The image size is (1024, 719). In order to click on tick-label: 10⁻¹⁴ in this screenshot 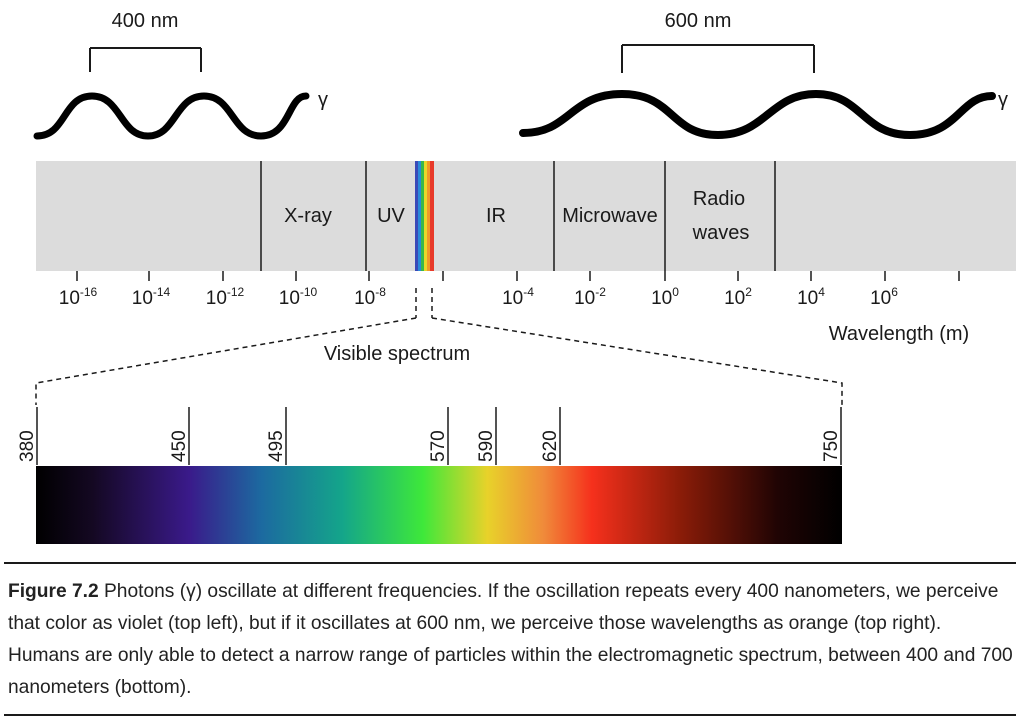, I will do `click(151, 297)`.